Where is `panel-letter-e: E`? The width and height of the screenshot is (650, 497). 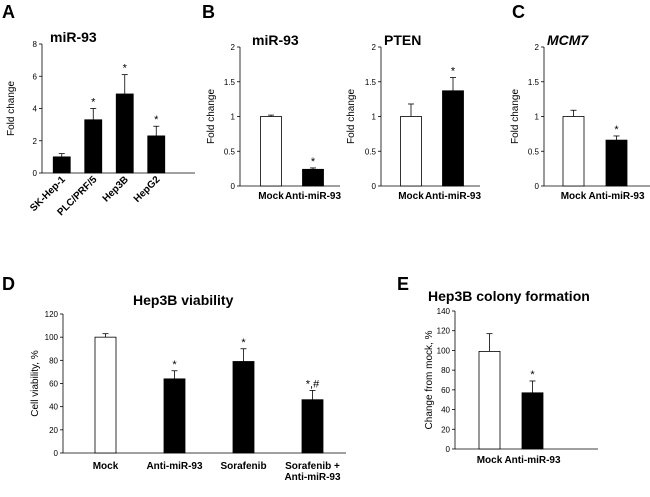 panel-letter-e: E is located at coordinates (403, 284).